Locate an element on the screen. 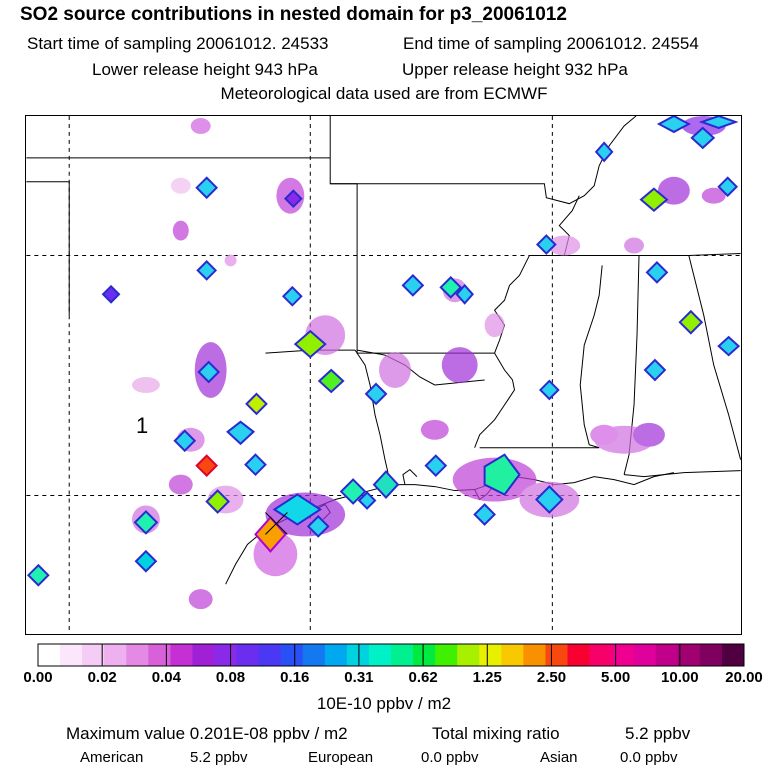 The image size is (768, 768). upper-release-label: Upper release height 932 hPa is located at coordinates (515, 69).